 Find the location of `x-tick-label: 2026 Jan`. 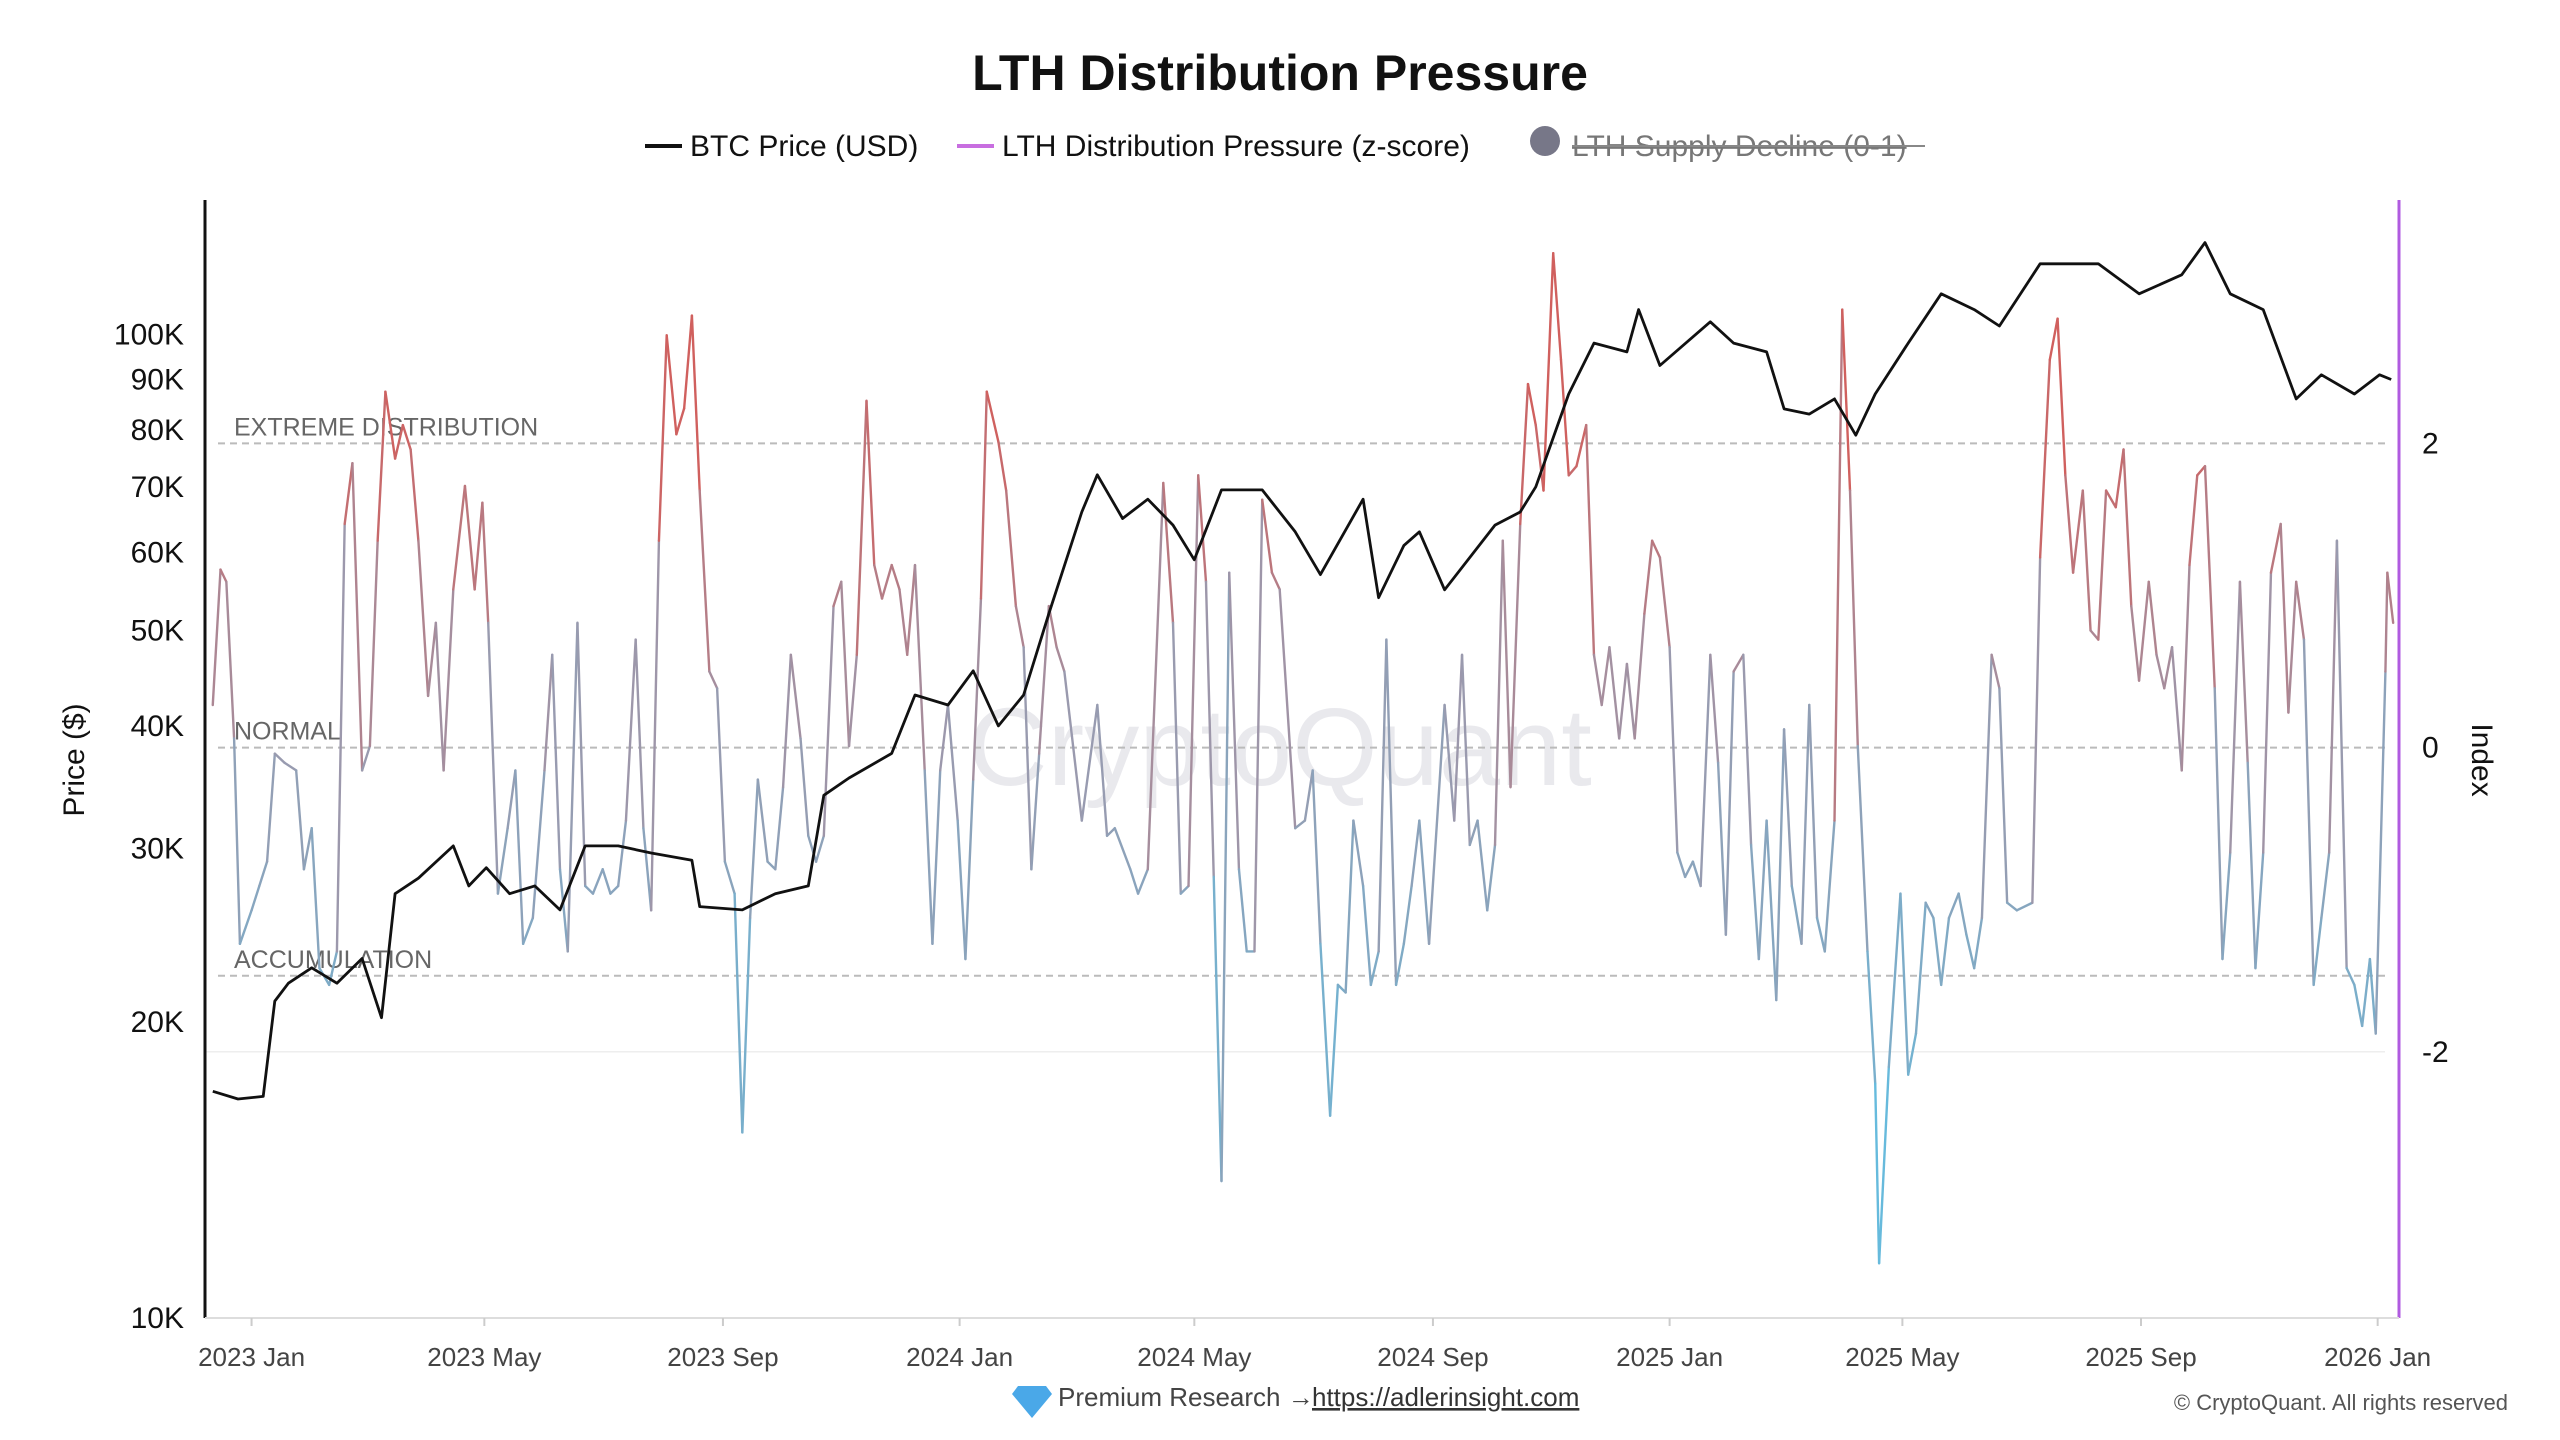

x-tick-label: 2026 Jan is located at coordinates (2377, 1357).